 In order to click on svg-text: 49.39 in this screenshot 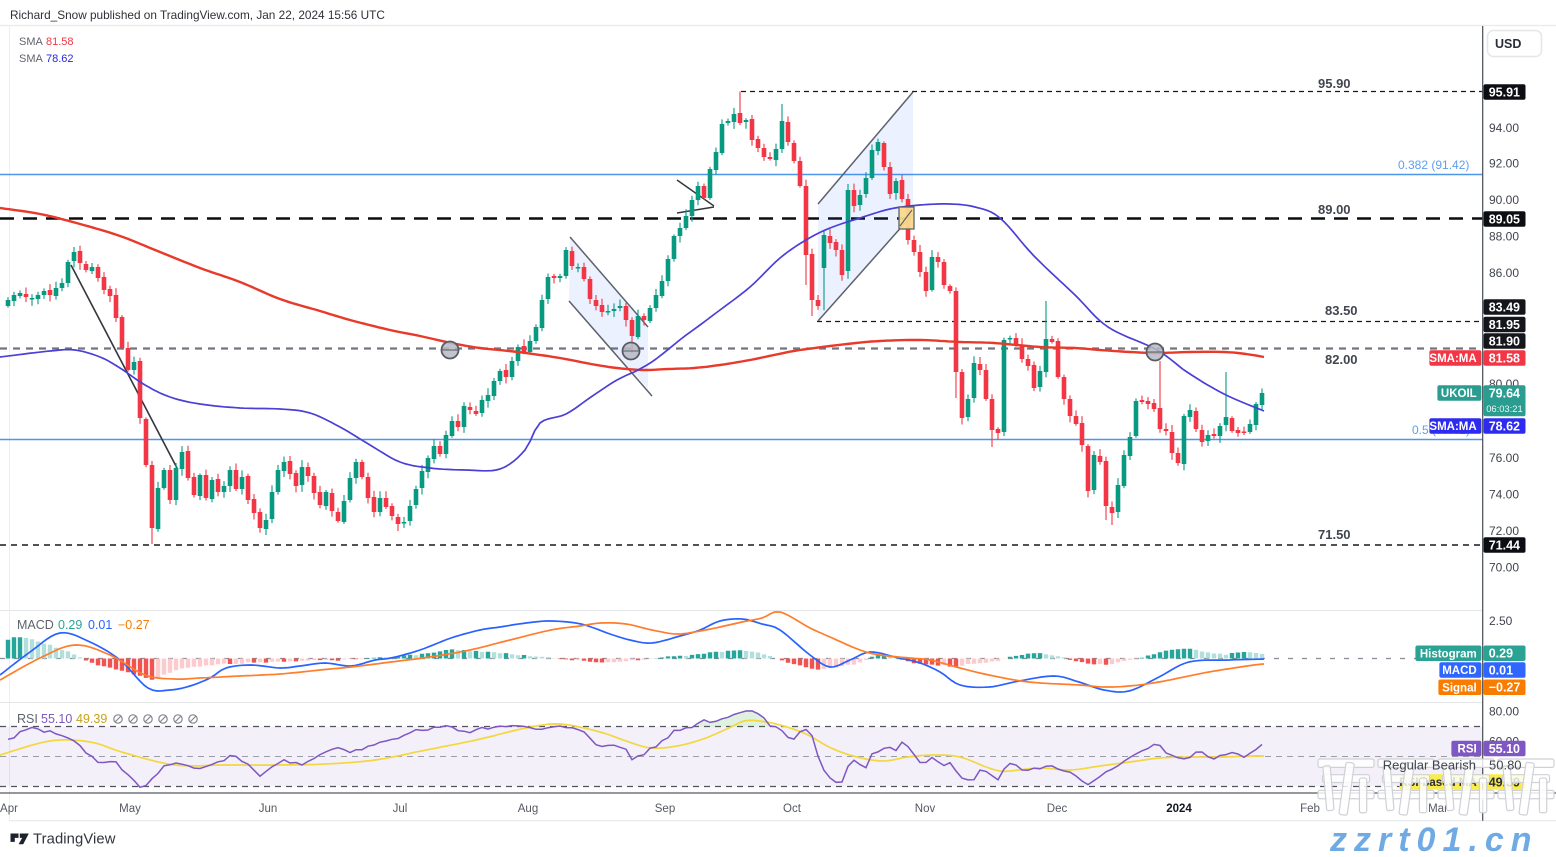, I will do `click(91, 719)`.